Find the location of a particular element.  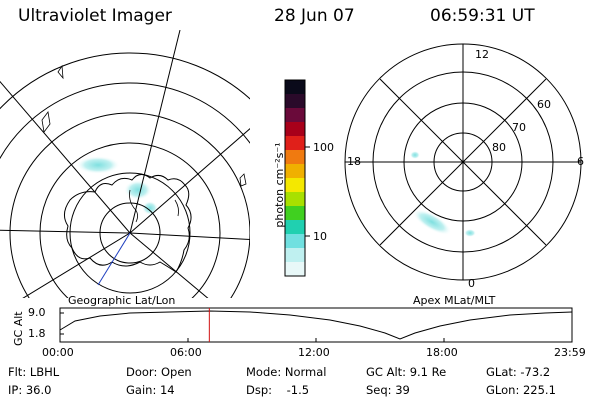

mlat-label-70: 70 is located at coordinates (519, 127).